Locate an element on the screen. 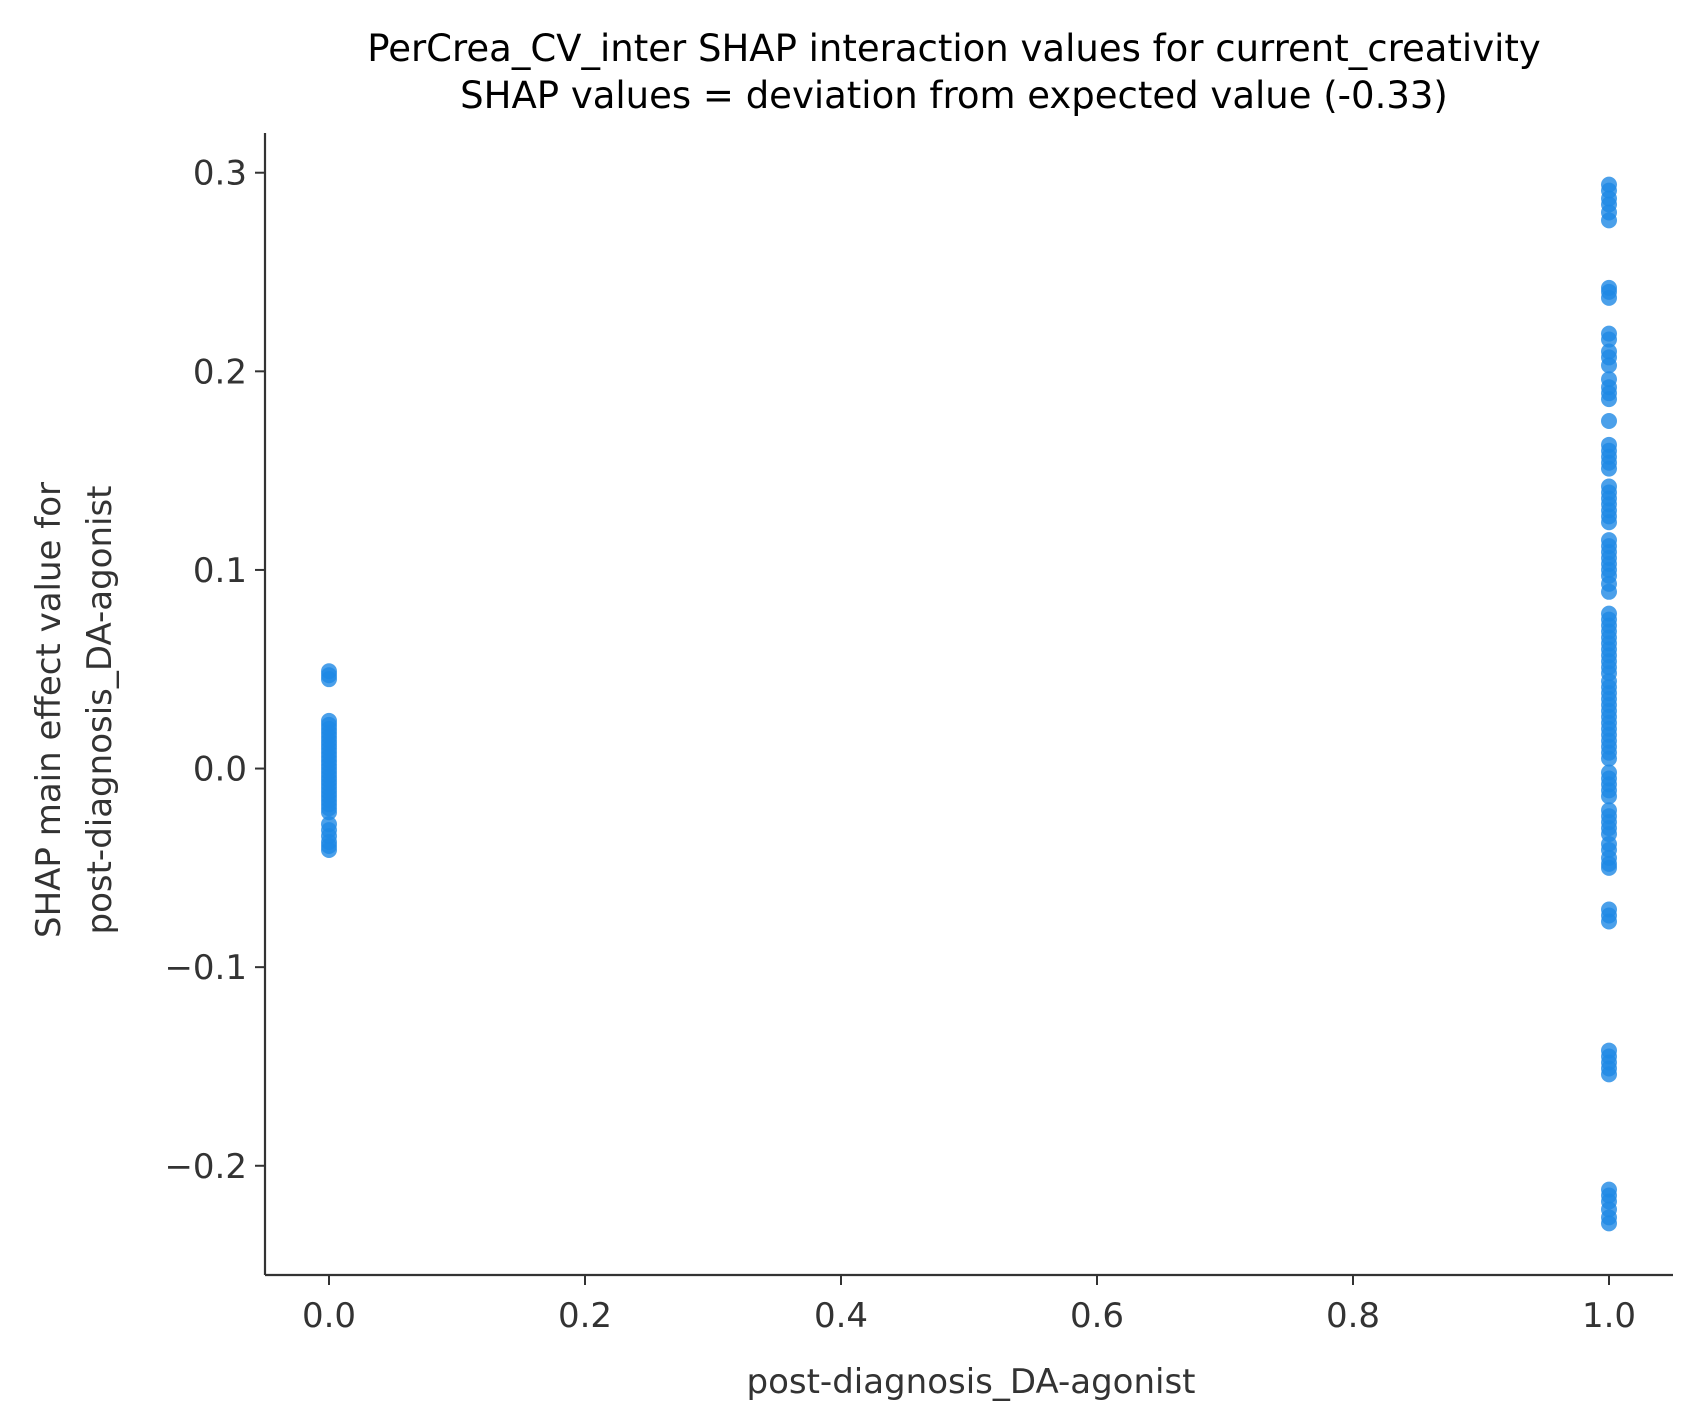 This screenshot has width=1689, height=1422. x-tick-label: 0.4 is located at coordinates (841, 1316).